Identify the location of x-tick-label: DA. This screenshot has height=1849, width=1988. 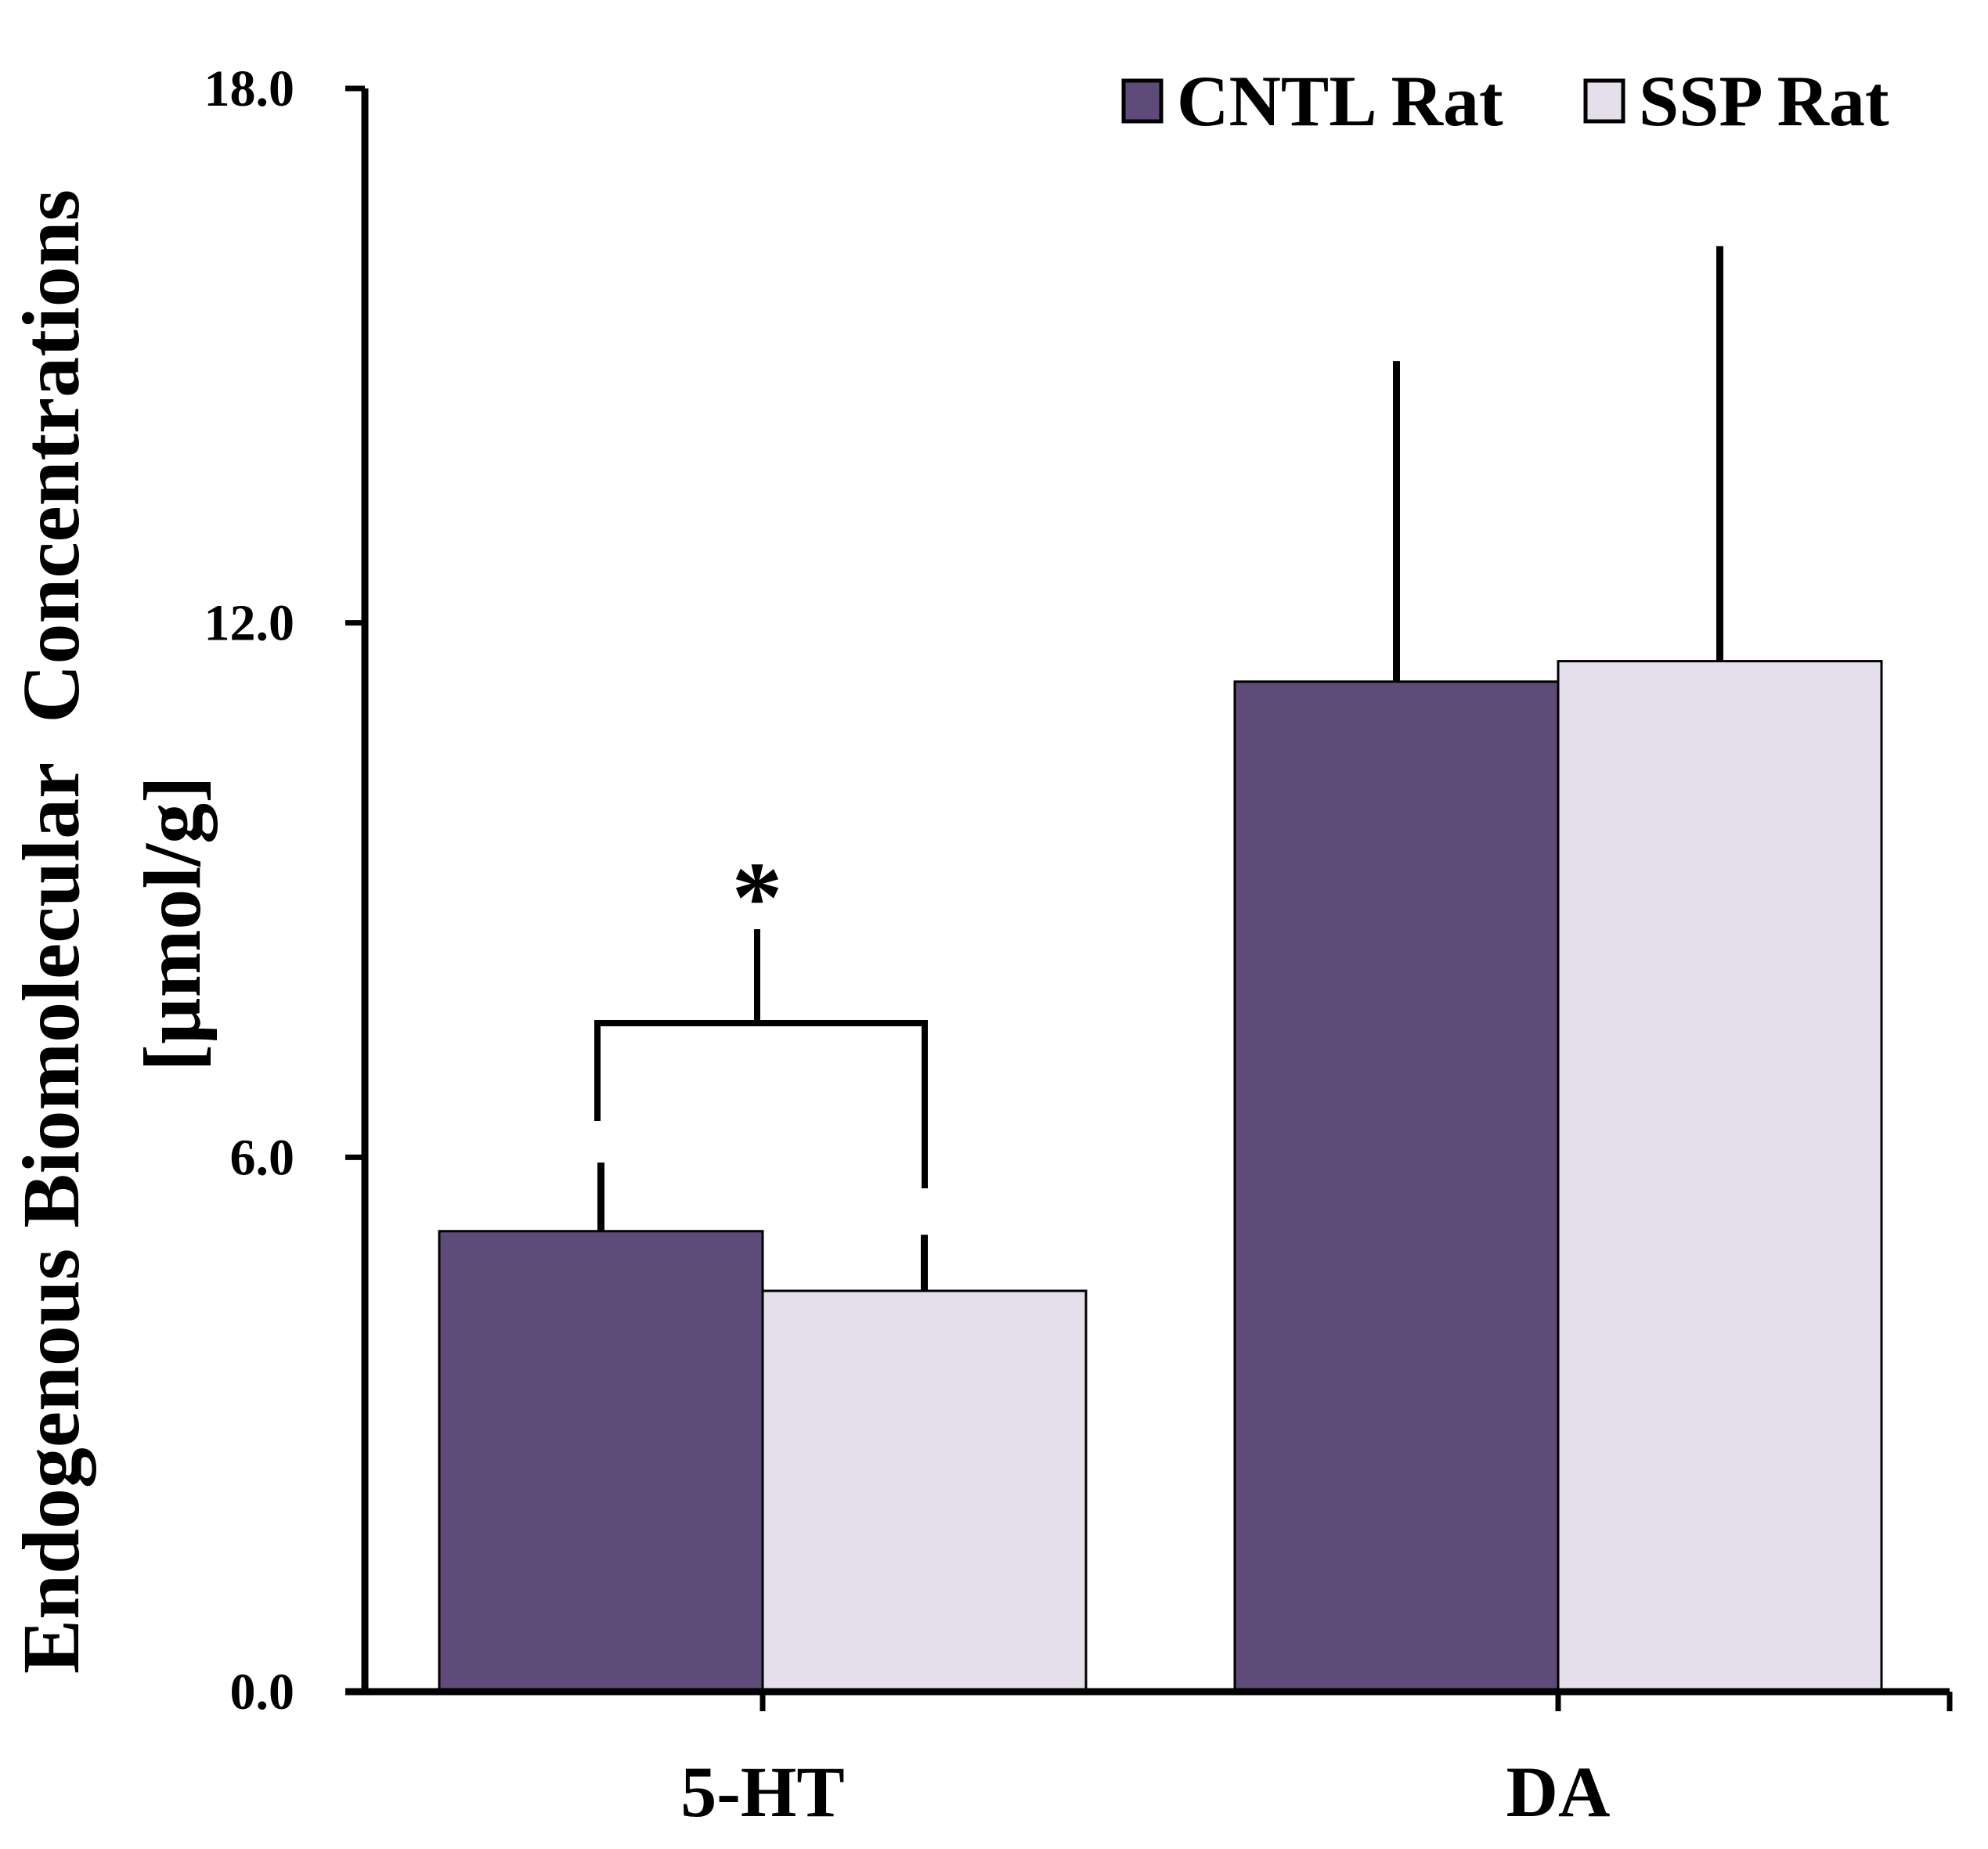
(1558, 1792).